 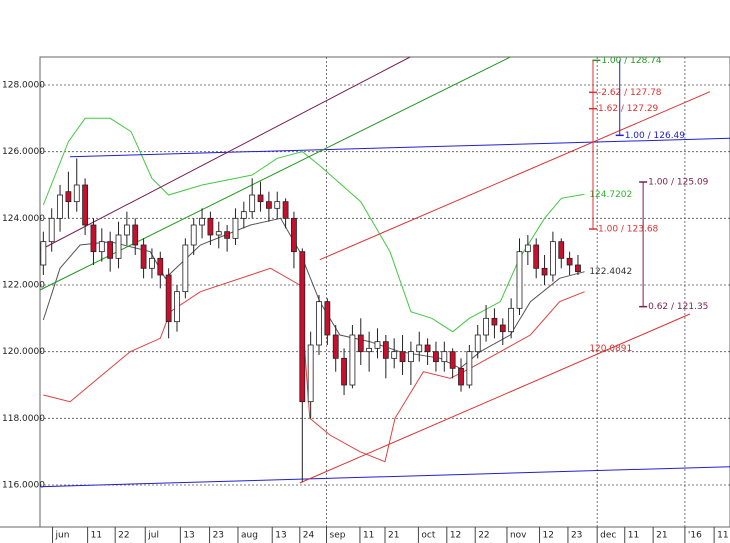 I want to click on price-label: 122.4042, so click(x=610, y=272).